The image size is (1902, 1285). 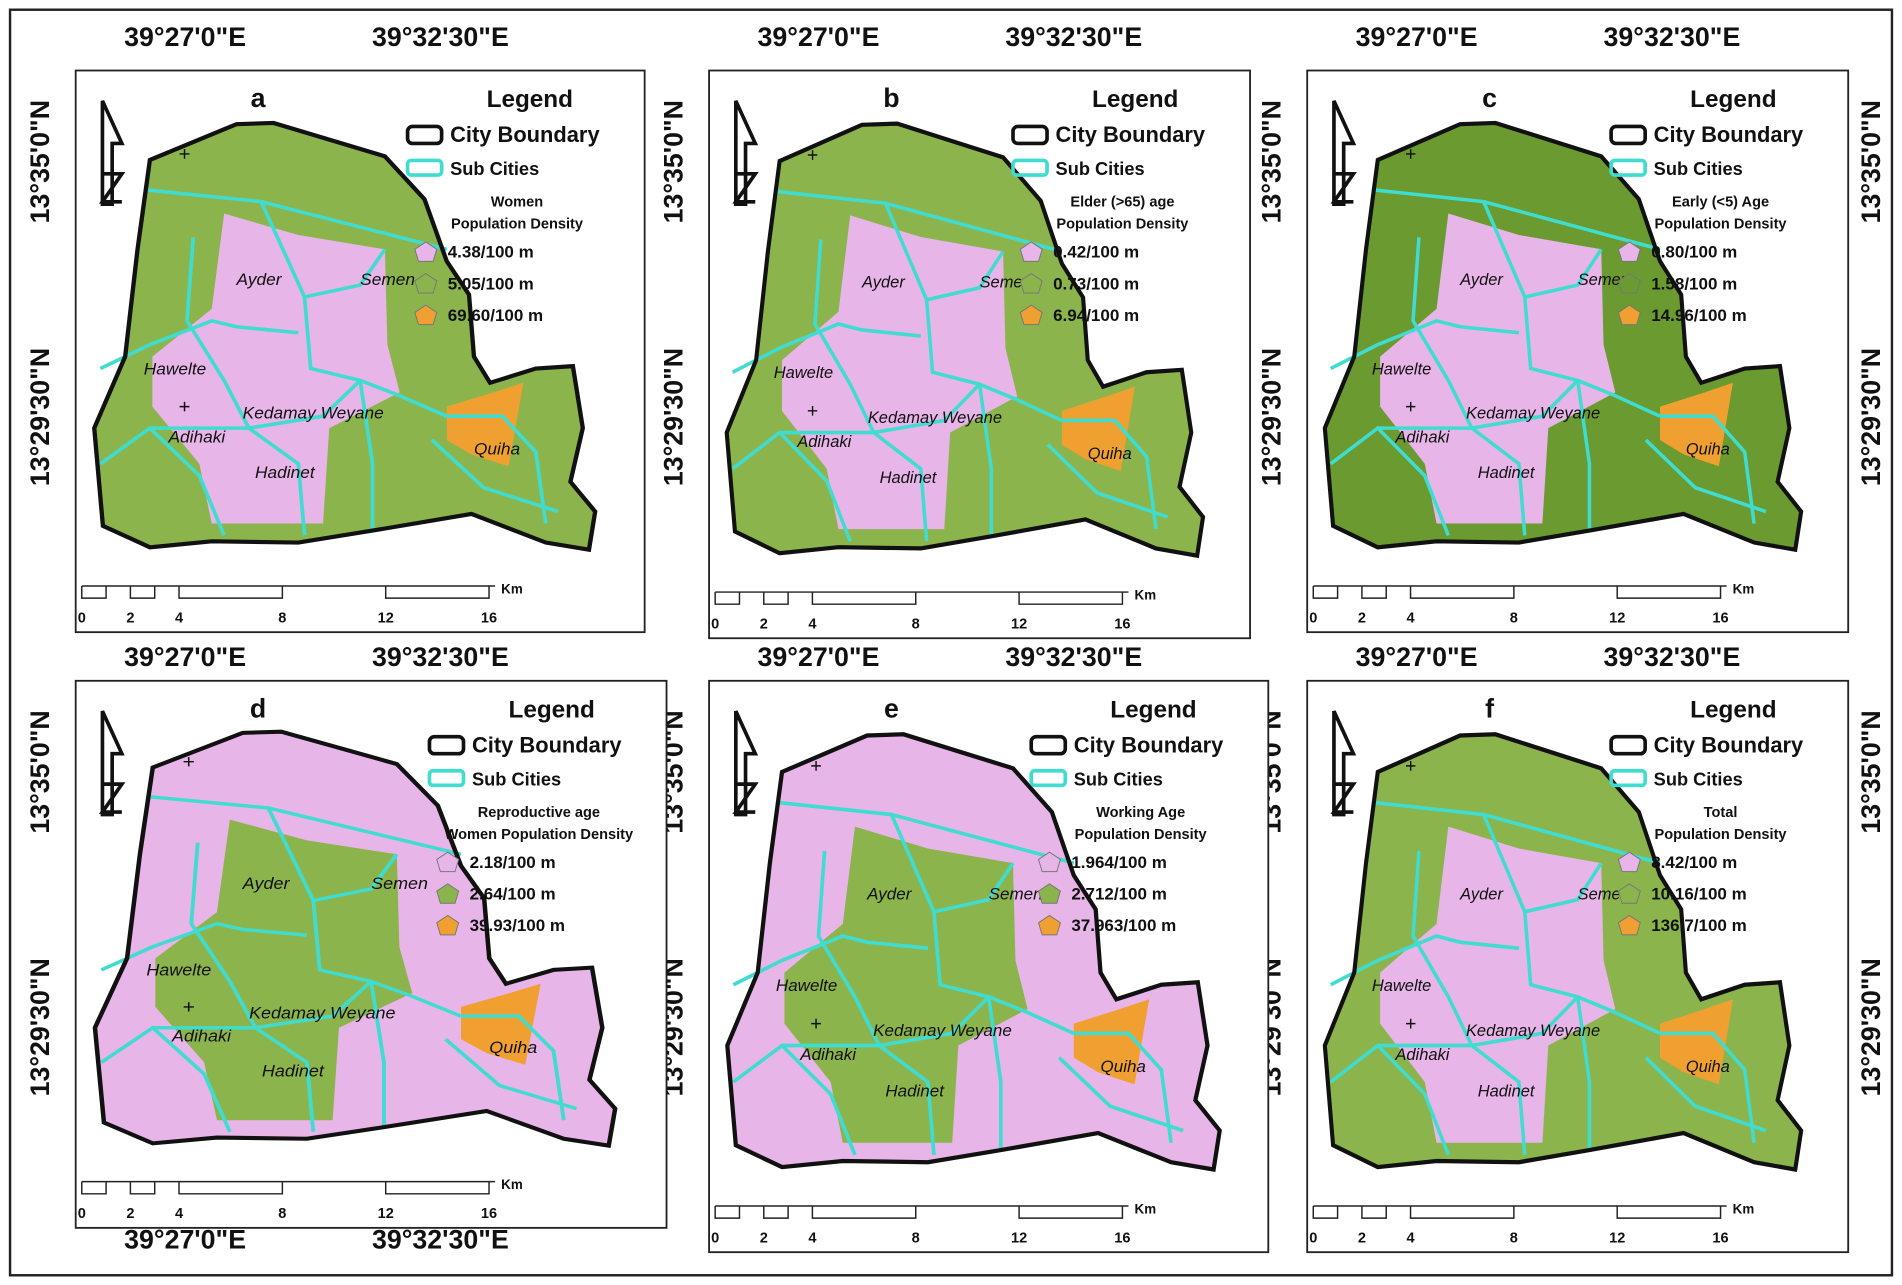 I want to click on sub-city-label: Adihaki, so click(x=824, y=441).